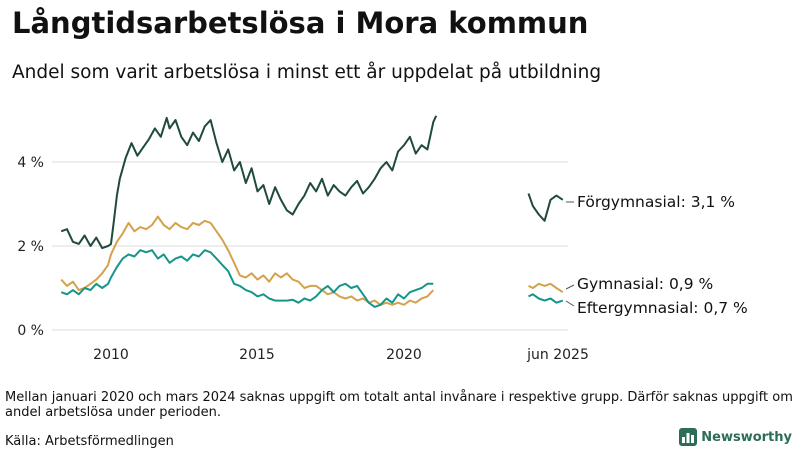 The height and width of the screenshot is (450, 800). What do you see at coordinates (404, 355) in the screenshot?
I see `x-tick-label-2020: 2020` at bounding box center [404, 355].